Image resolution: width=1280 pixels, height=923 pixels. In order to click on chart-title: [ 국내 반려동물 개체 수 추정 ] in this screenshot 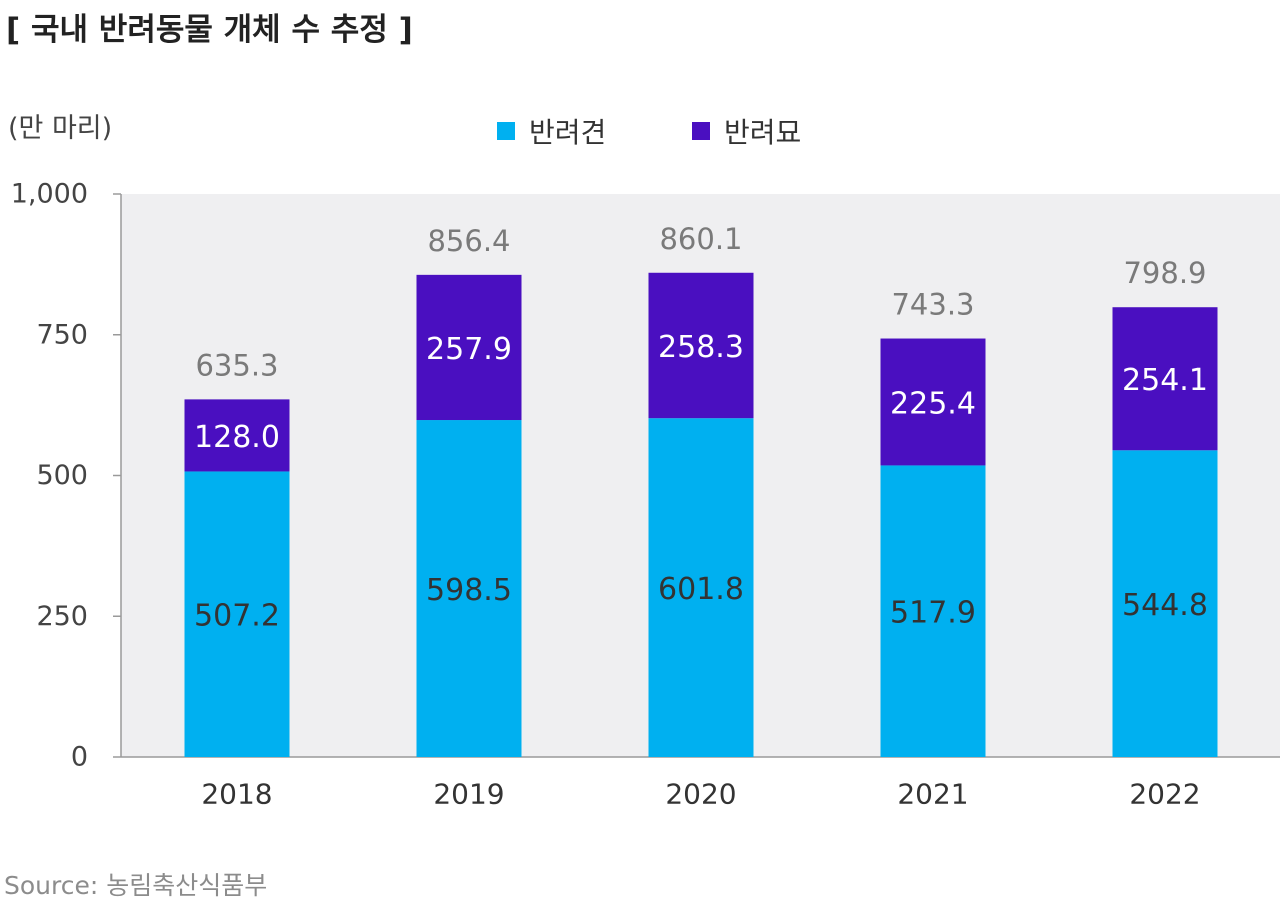, I will do `click(209, 30)`.